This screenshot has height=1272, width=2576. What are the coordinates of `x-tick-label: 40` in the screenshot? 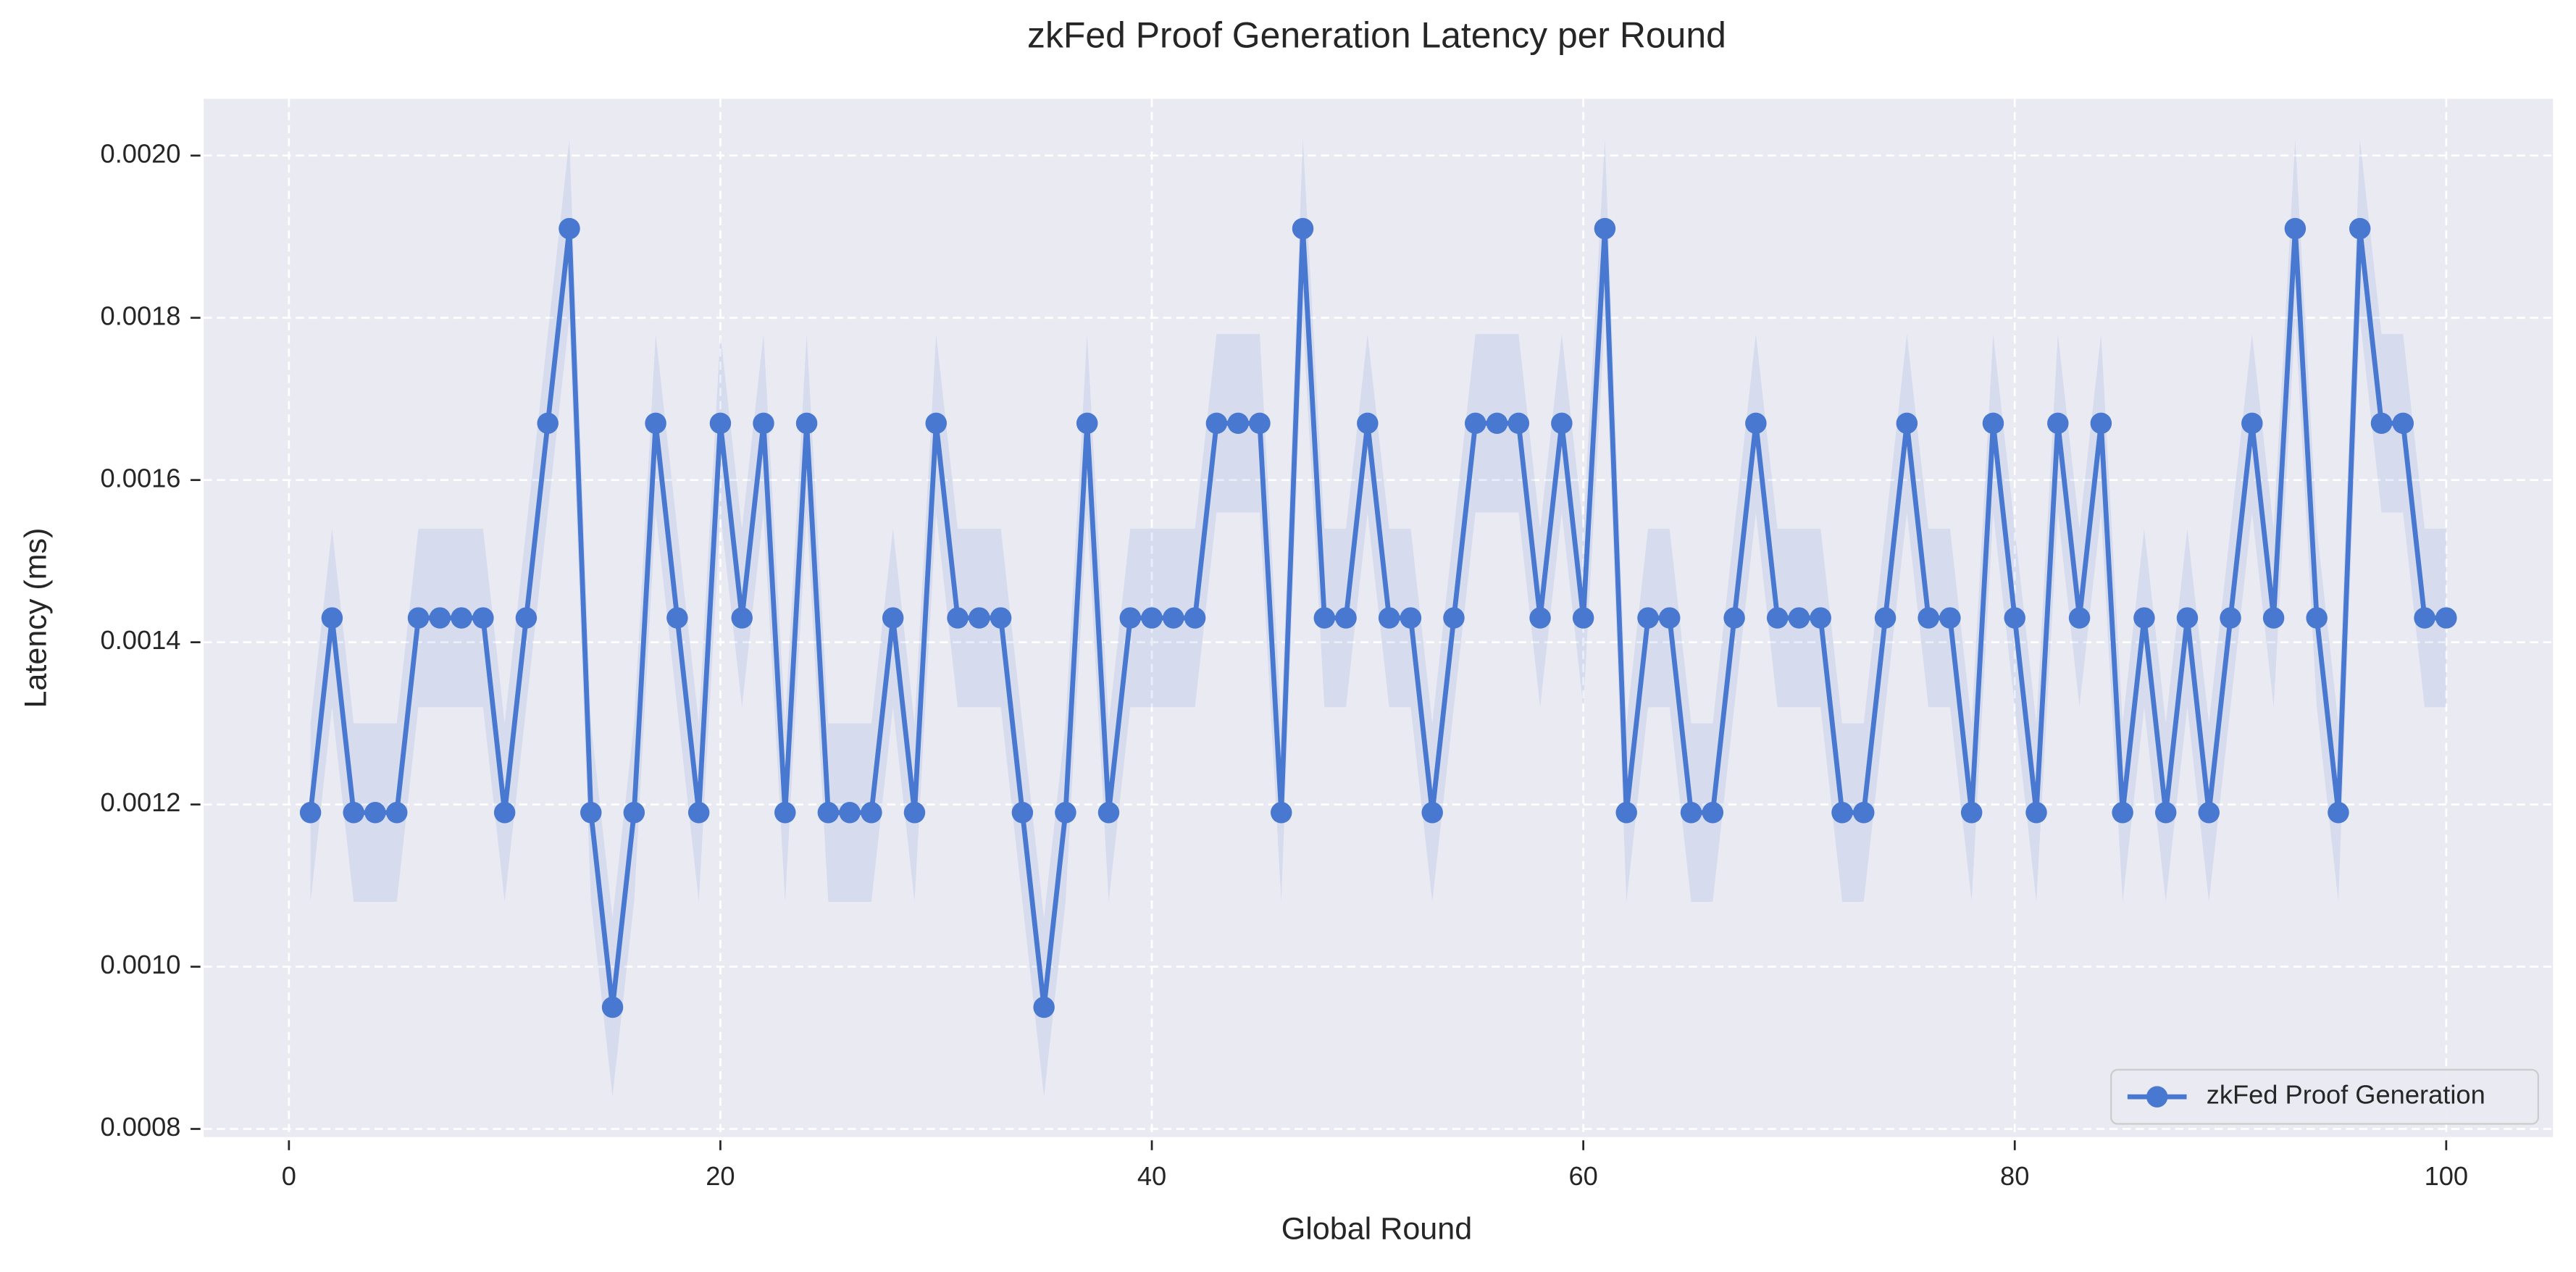 It's located at (1151, 1176).